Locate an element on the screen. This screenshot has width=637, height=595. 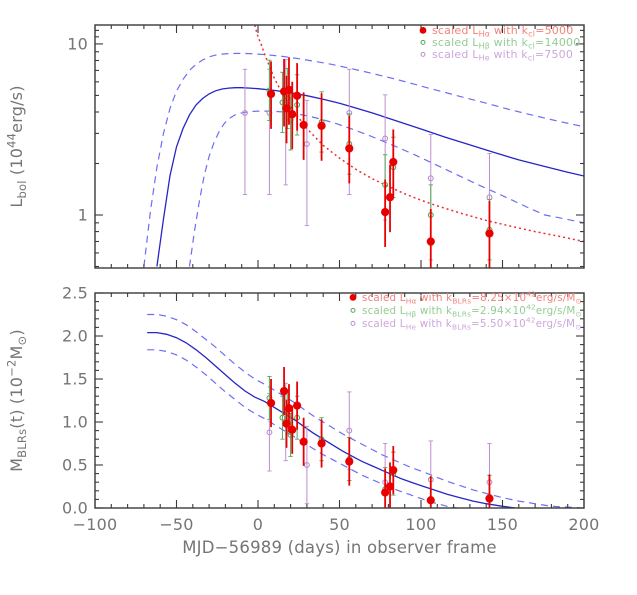
x-tick-label: 200 is located at coordinates (583, 524).